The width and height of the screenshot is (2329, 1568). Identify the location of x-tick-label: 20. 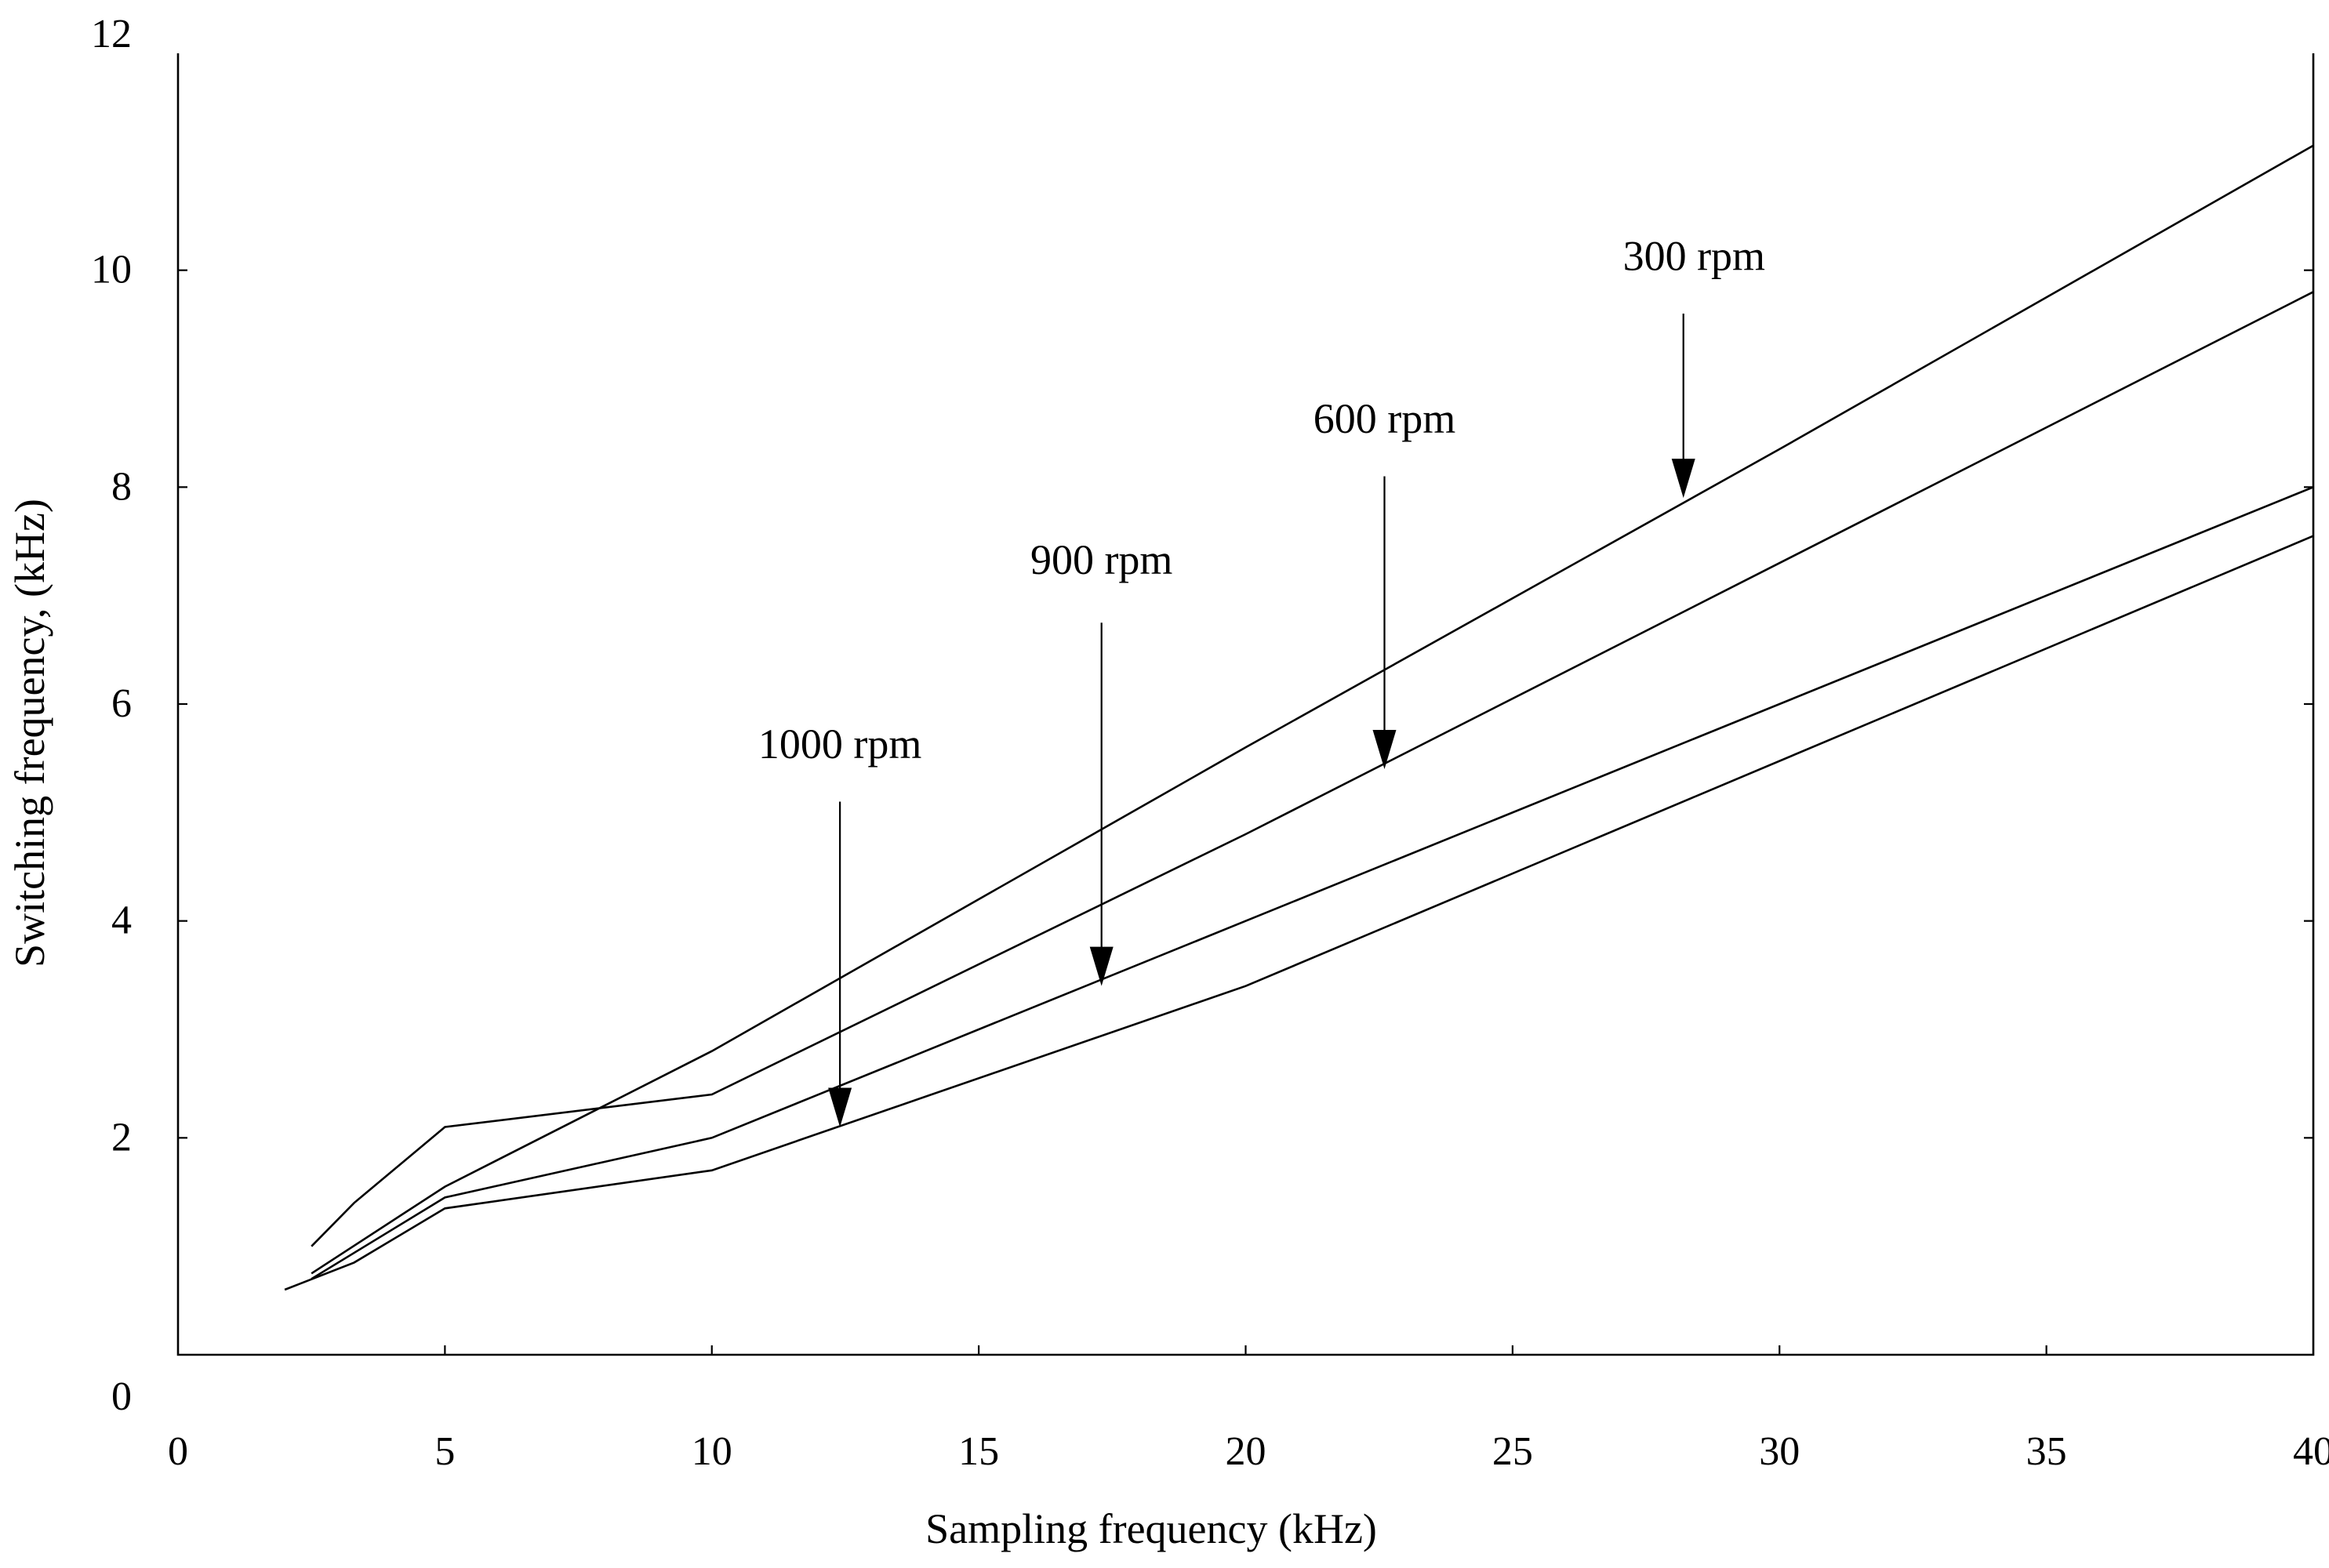
(1246, 1451).